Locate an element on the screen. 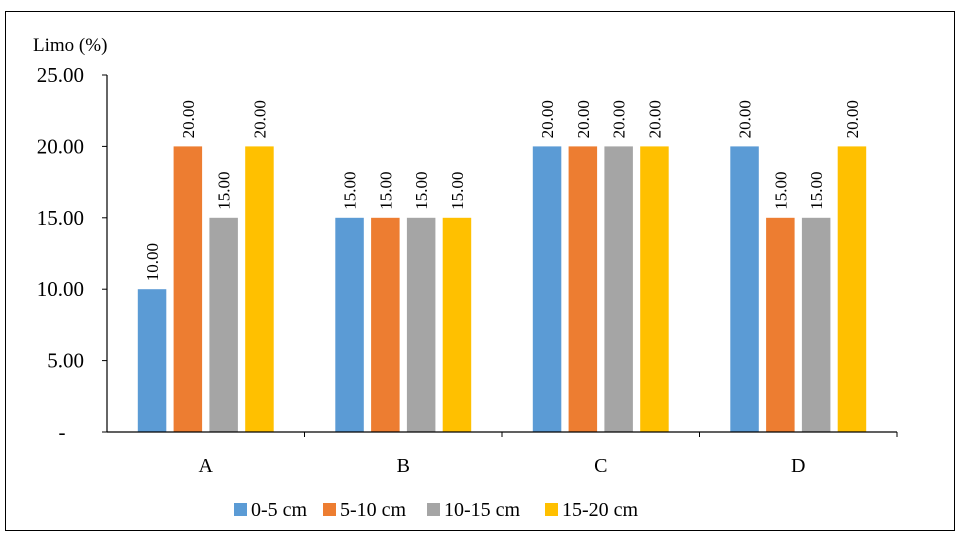 Image resolution: width=961 pixels, height=538 pixels. x-tick-label: C is located at coordinates (600, 466).